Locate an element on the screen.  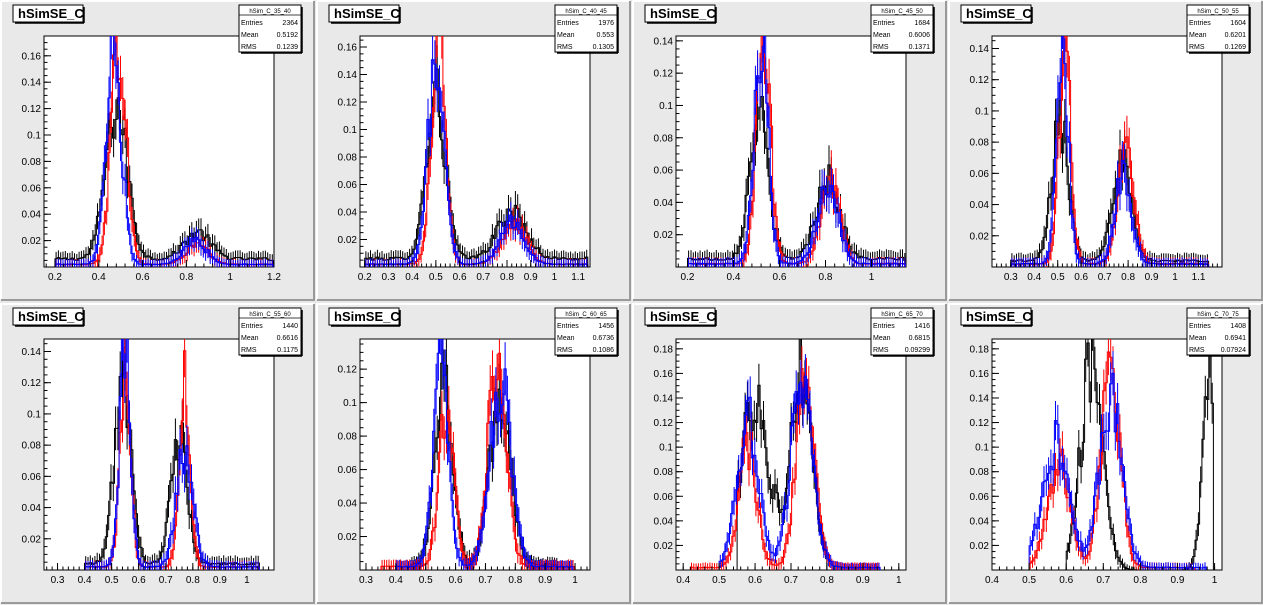
y-tick-label: 0.18 is located at coordinates (664, 349).